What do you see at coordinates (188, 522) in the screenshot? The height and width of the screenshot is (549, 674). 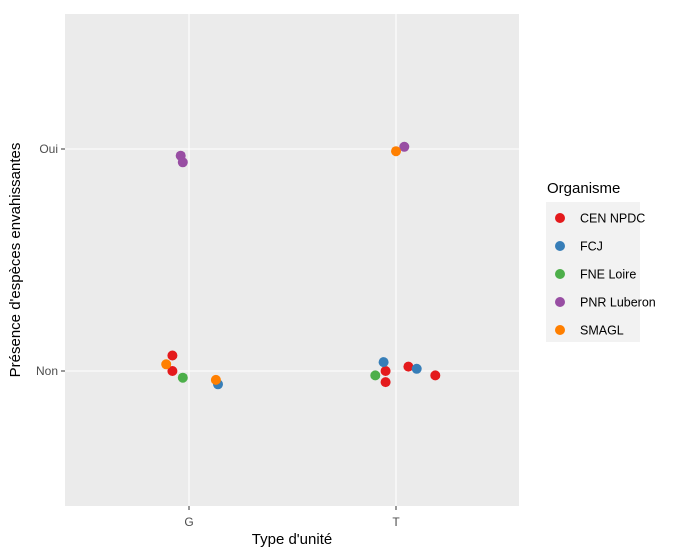 I see `x-tick-label: G` at bounding box center [188, 522].